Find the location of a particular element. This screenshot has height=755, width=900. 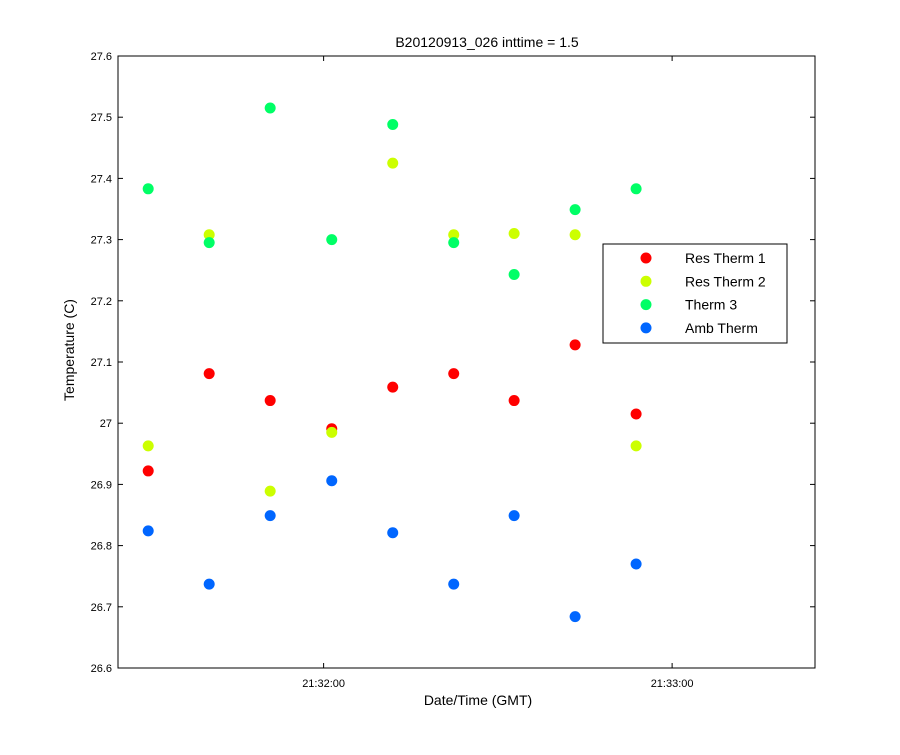

legend-label: Res Therm 1 is located at coordinates (725, 258).